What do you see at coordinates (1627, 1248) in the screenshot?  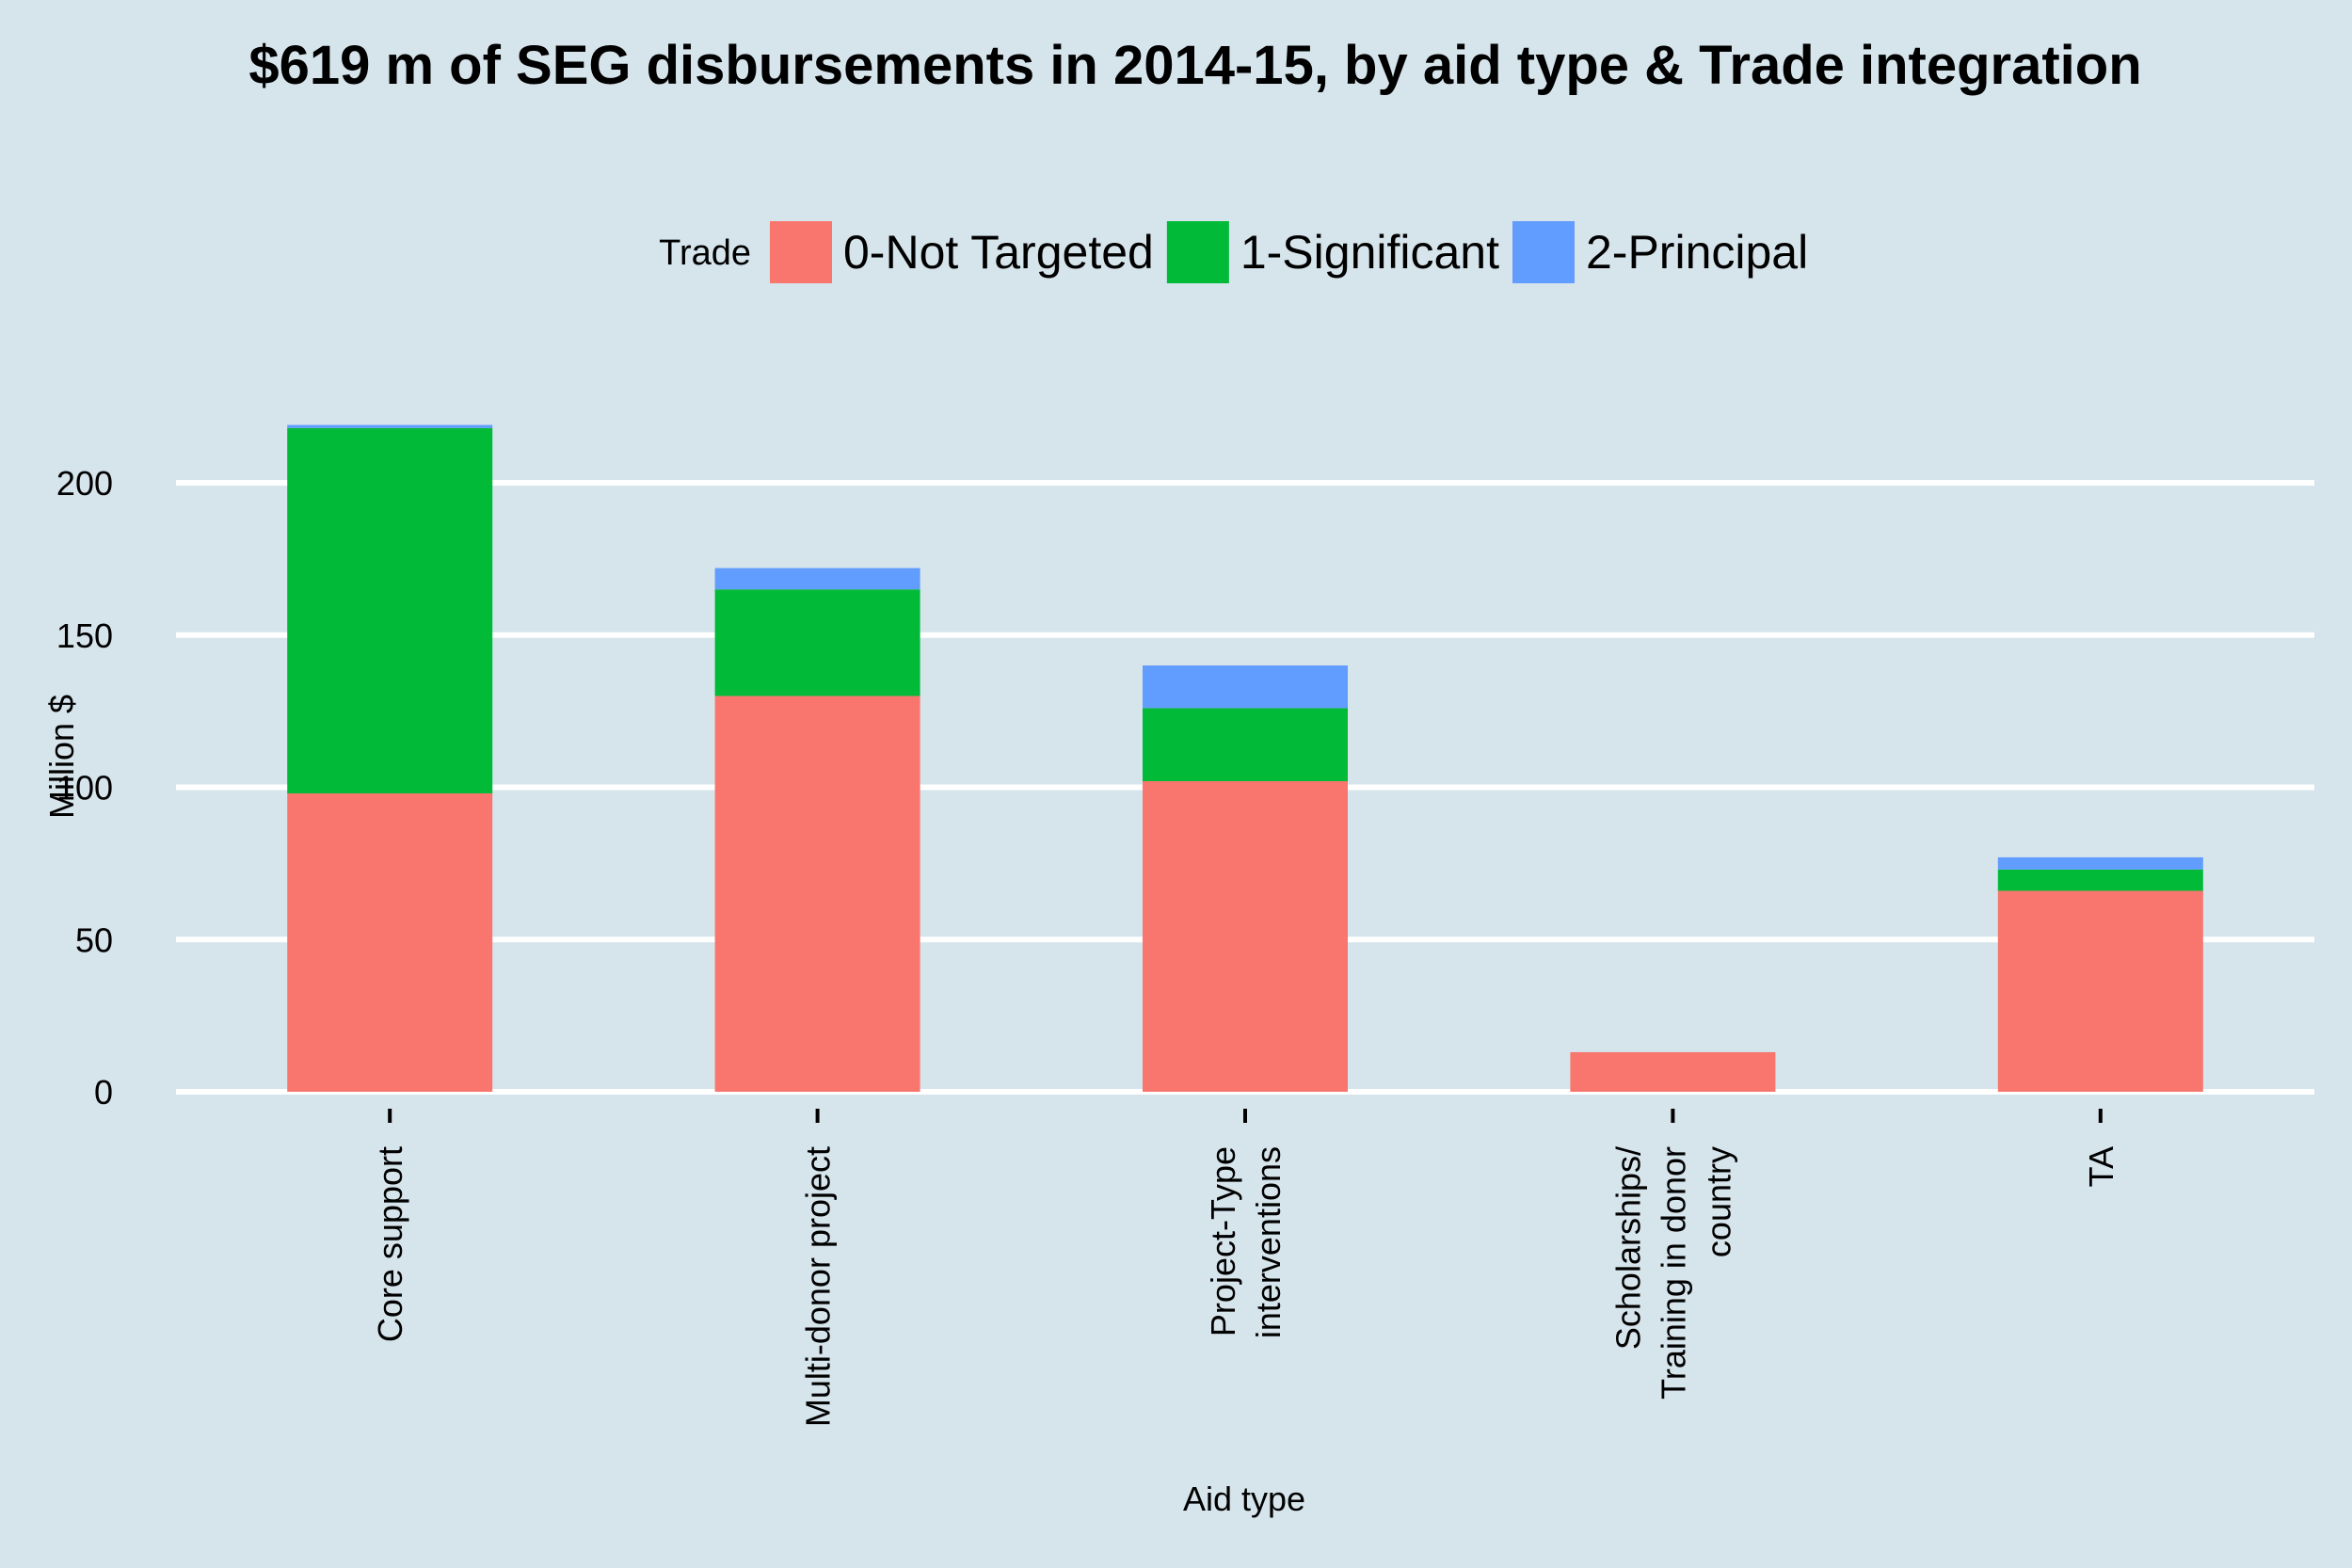 I see `x-tick-label: Scholarships/` at bounding box center [1627, 1248].